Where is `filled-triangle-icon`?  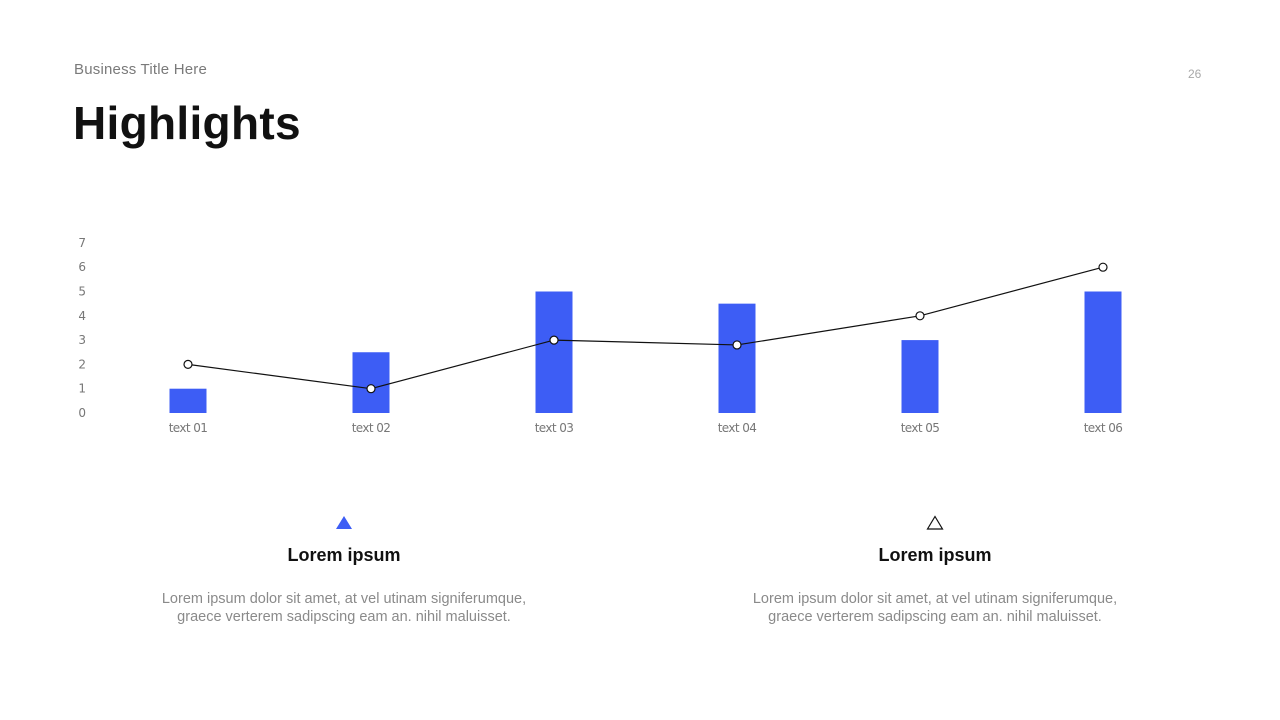 filled-triangle-icon is located at coordinates (344, 522).